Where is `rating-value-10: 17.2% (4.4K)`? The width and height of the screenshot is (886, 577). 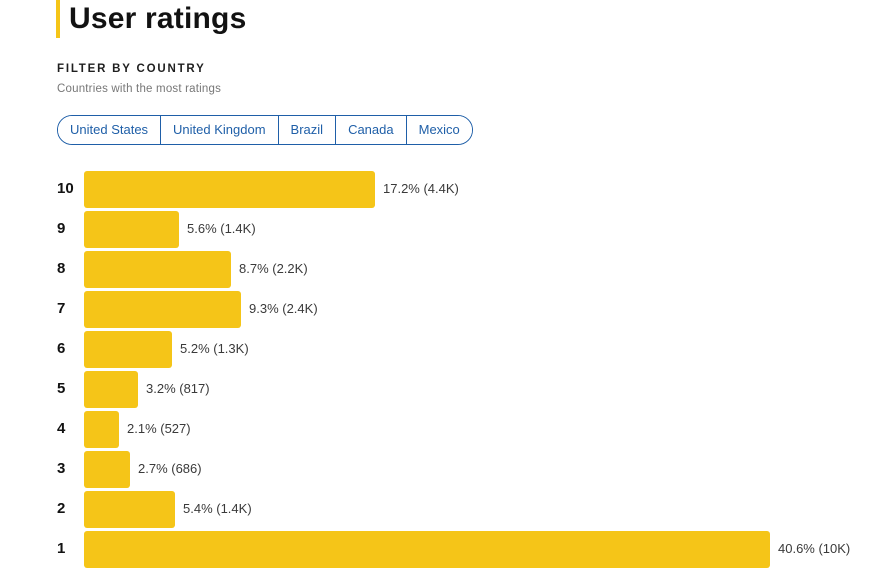
rating-value-10: 17.2% (4.4K) is located at coordinates (421, 188).